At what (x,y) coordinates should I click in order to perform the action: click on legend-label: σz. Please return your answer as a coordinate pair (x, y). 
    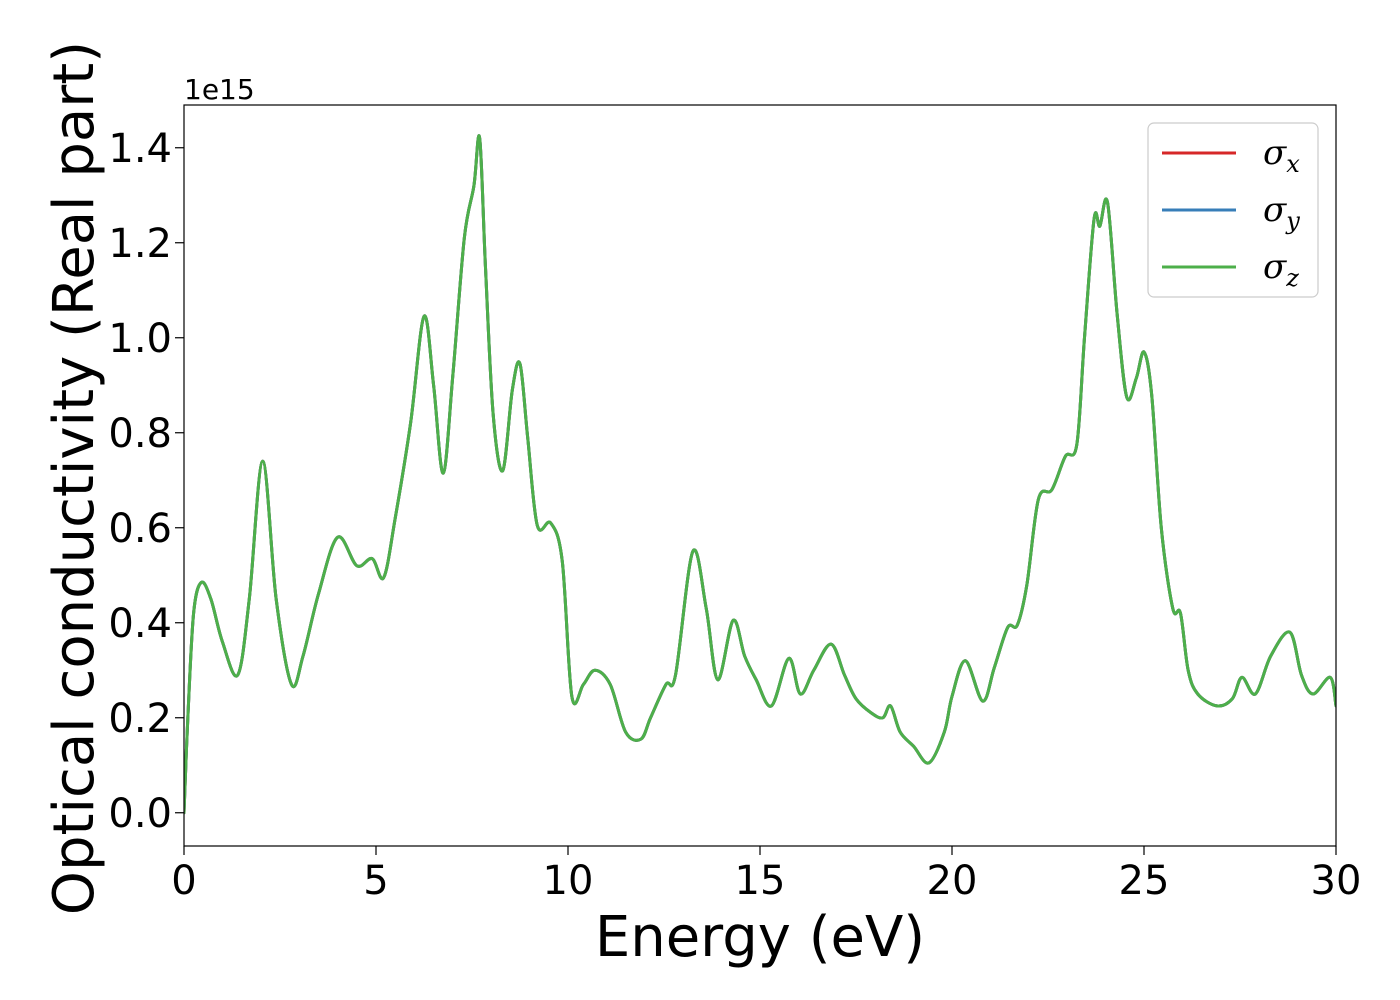
    Looking at the image, I should click on (1281, 269).